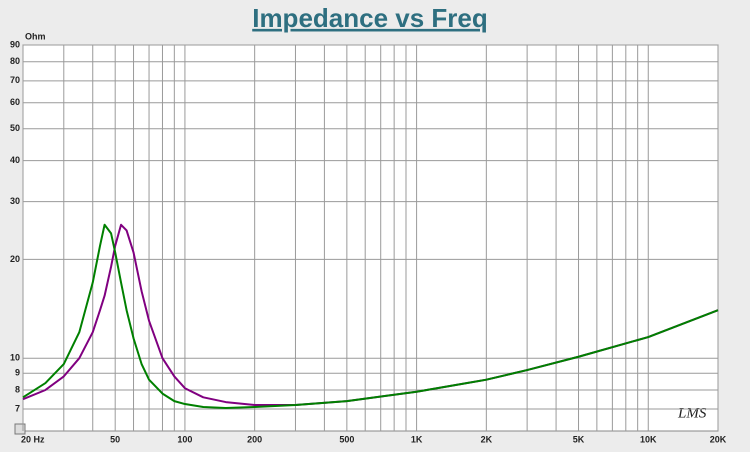 The image size is (750, 452). Describe the element at coordinates (648, 439) in the screenshot. I see `x-tick-label: 10K` at that location.